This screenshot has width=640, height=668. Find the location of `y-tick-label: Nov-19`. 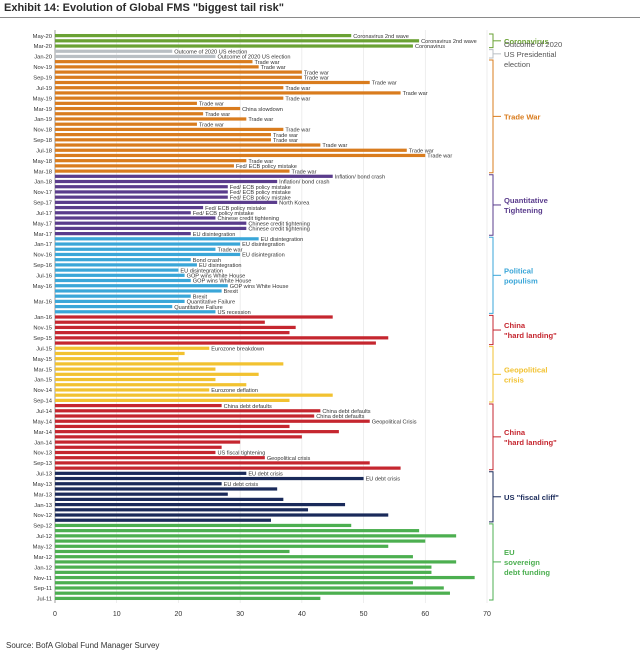

y-tick-label: Nov-19 is located at coordinates (42, 68).